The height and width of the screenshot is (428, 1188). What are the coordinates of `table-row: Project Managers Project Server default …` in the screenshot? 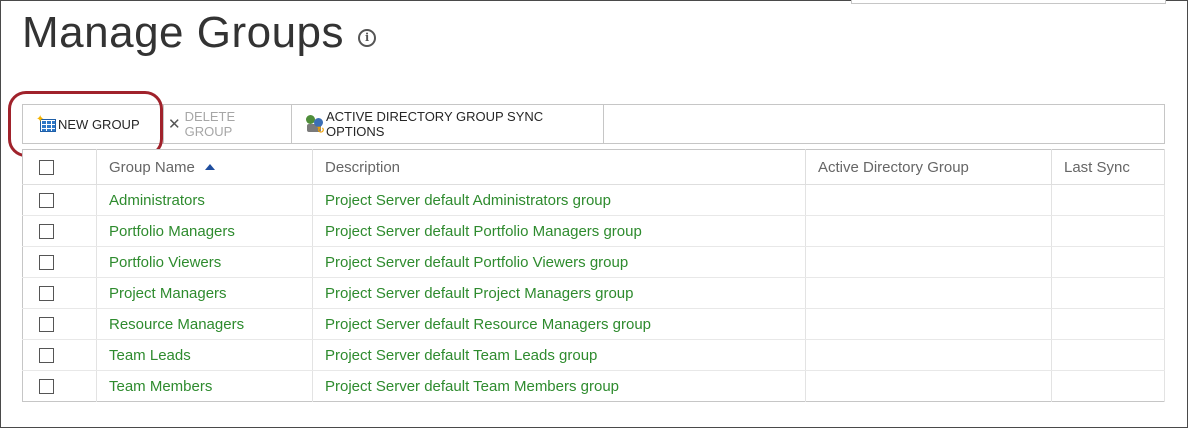 It's located at (593, 293).